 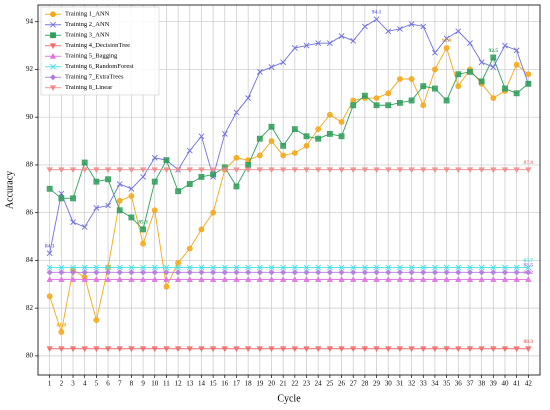 I want to click on x-tick-label: 24, so click(x=319, y=384).